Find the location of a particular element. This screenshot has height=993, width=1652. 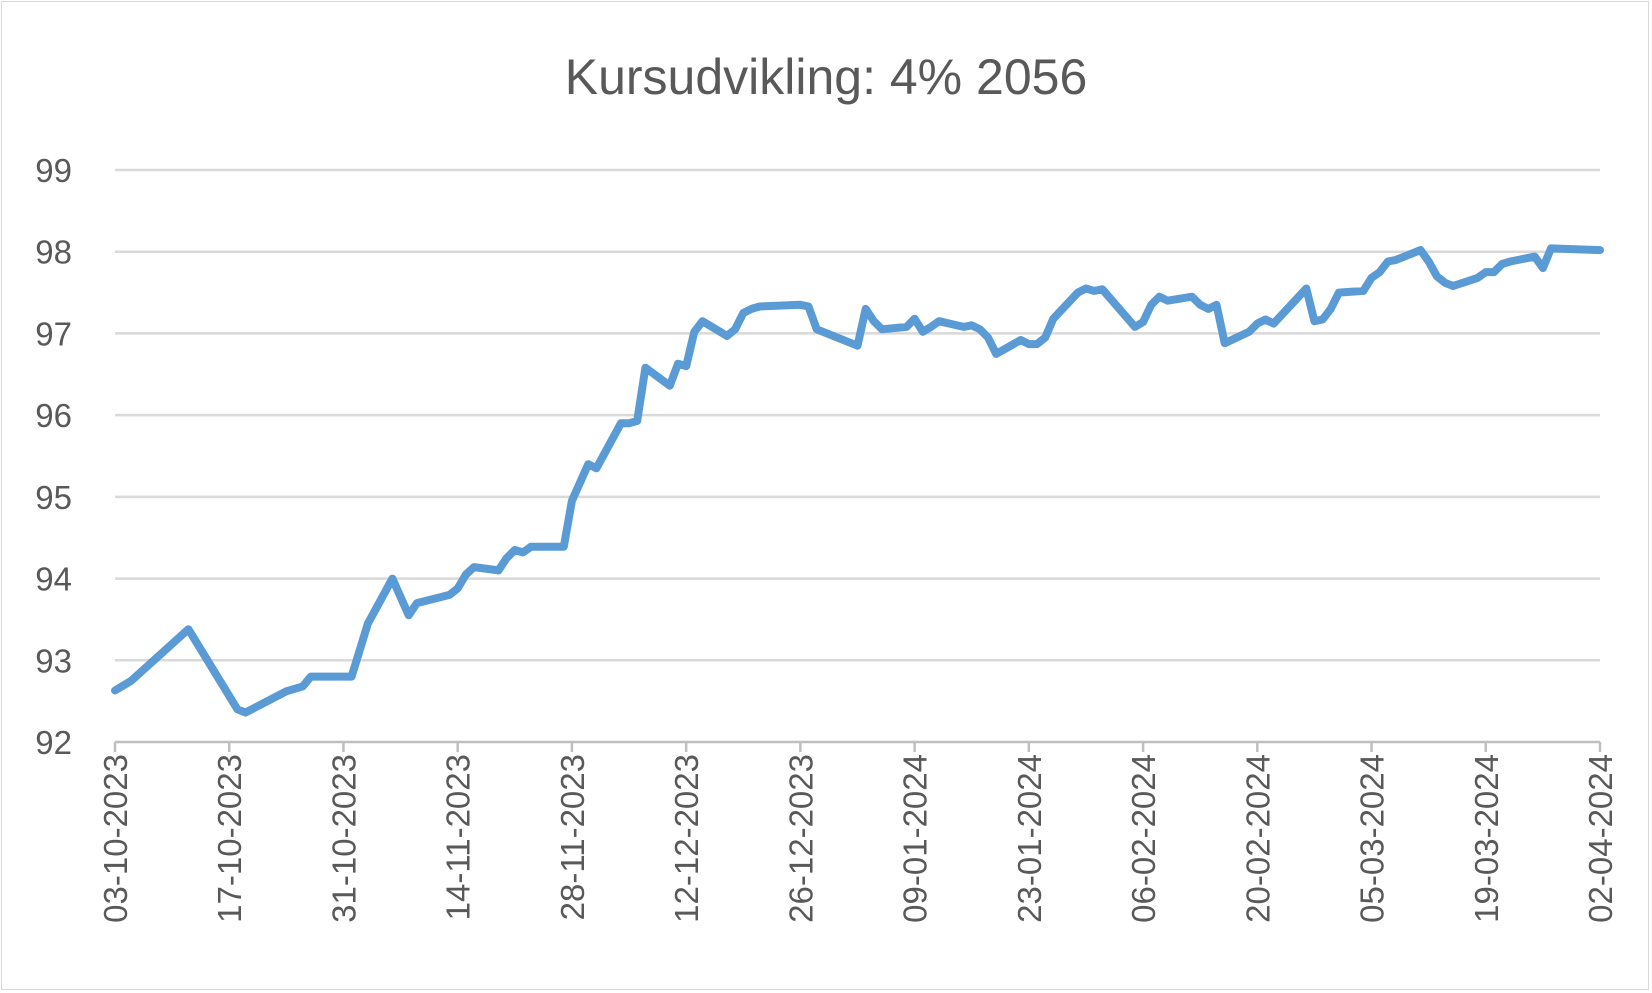

x-tick-label: 23-01-2024 is located at coordinates (1029, 838).